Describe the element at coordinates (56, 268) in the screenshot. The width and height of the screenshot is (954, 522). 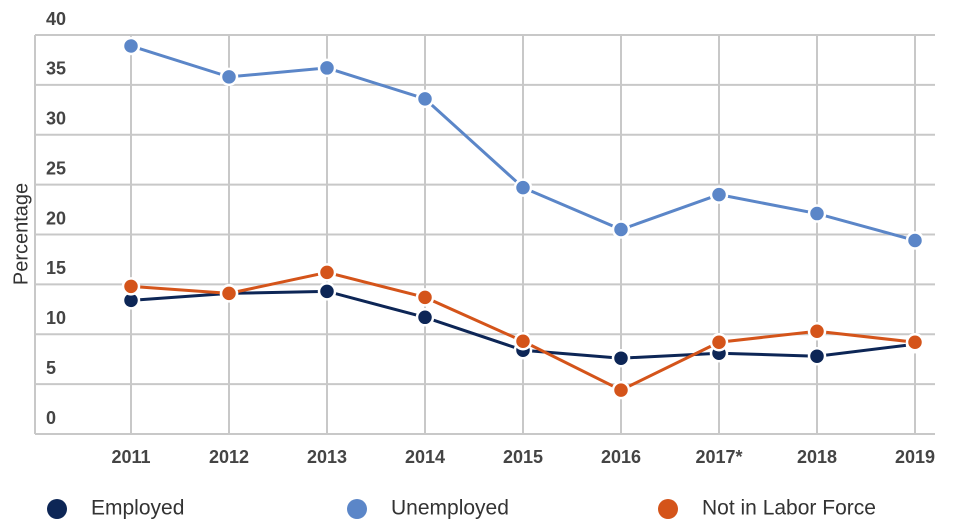
I see `y-tick-label: 15` at that location.